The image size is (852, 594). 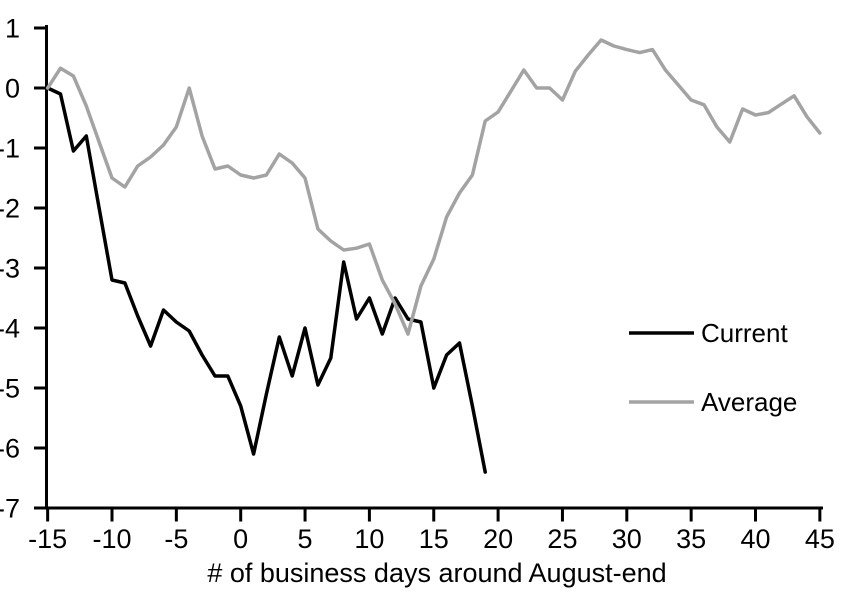 I want to click on x-axis-title: # of business days around August-end, so click(x=436, y=573).